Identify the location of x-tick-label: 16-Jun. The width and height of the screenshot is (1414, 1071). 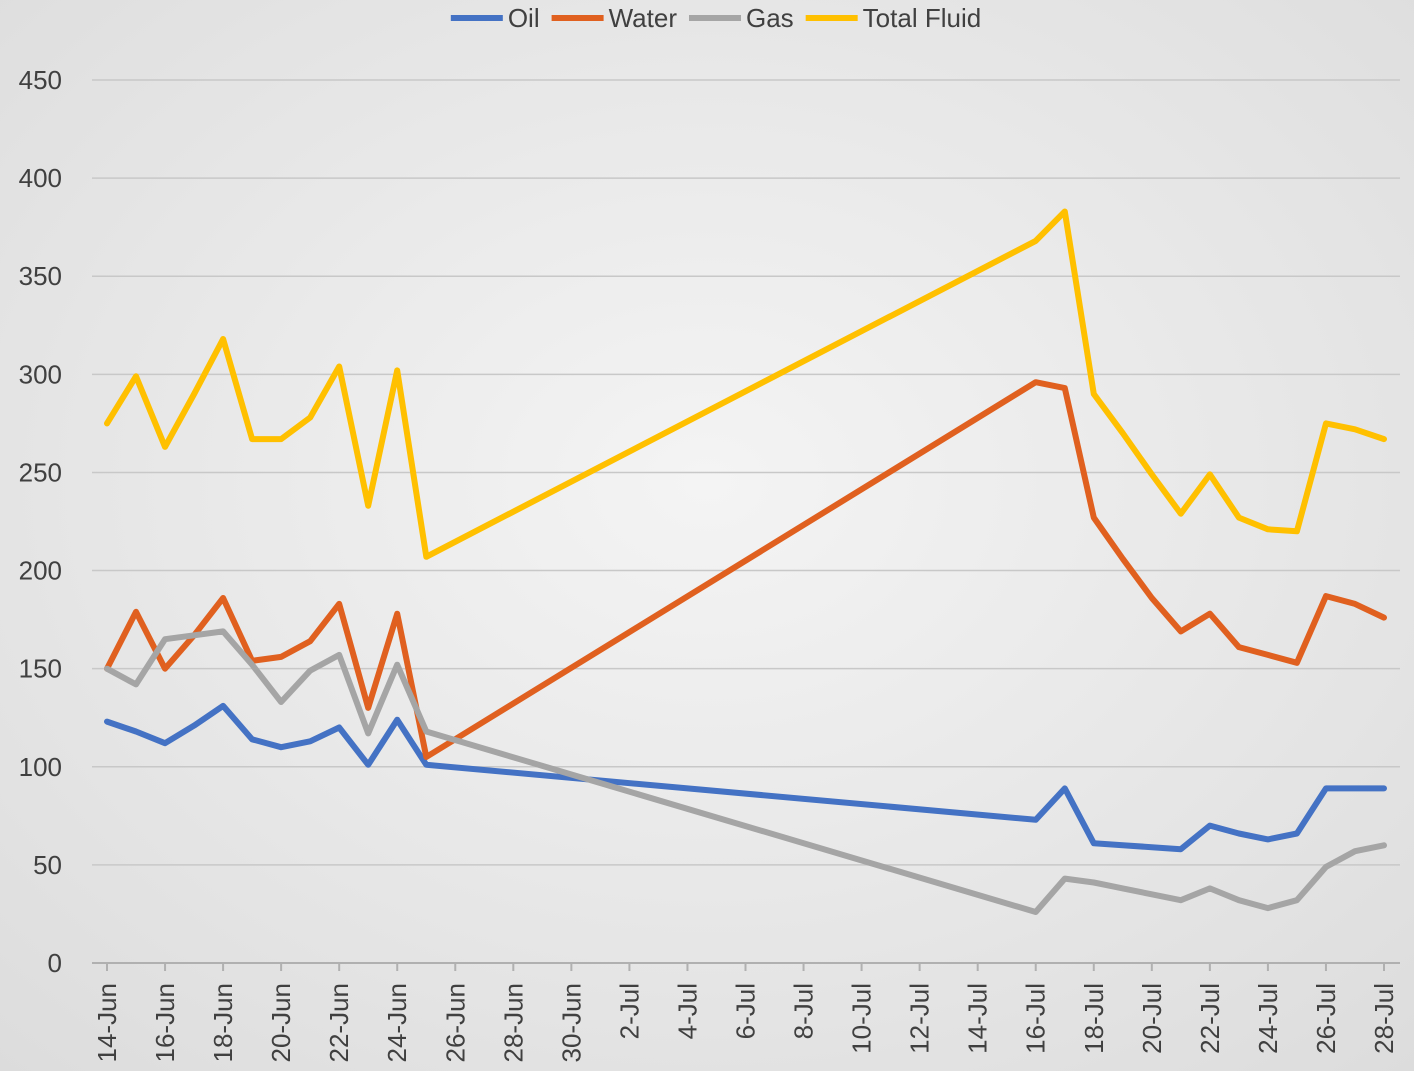
(165, 1023).